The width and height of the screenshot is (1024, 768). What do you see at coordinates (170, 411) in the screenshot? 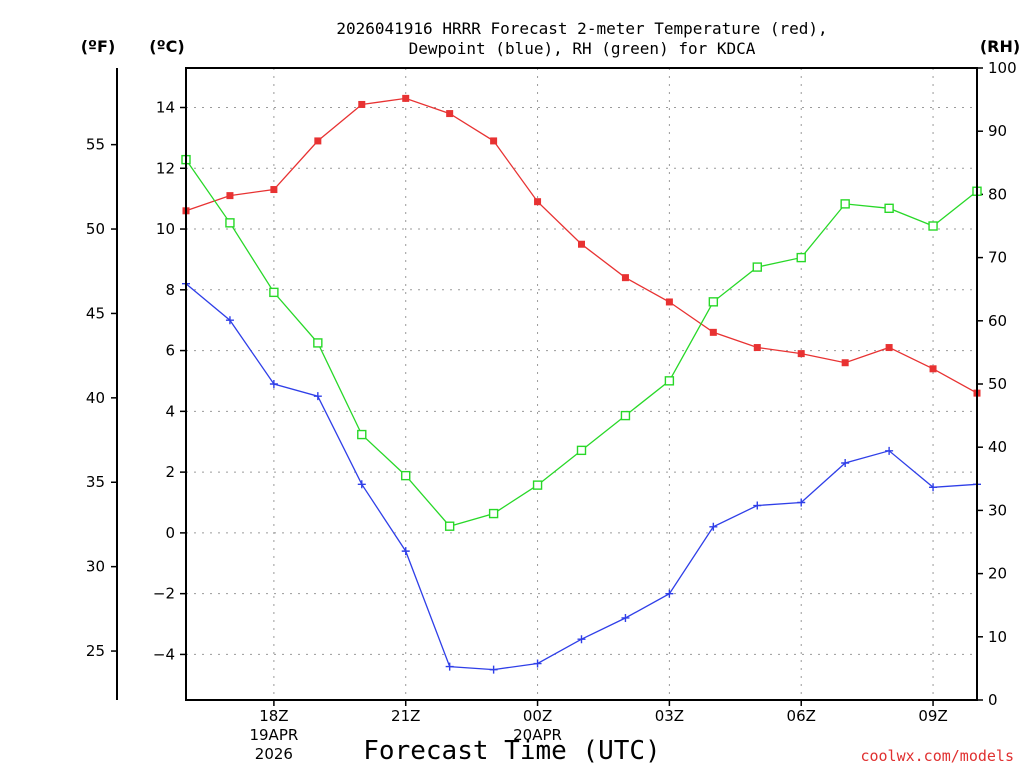
I see `celsius-tick-label: 4` at bounding box center [170, 411].